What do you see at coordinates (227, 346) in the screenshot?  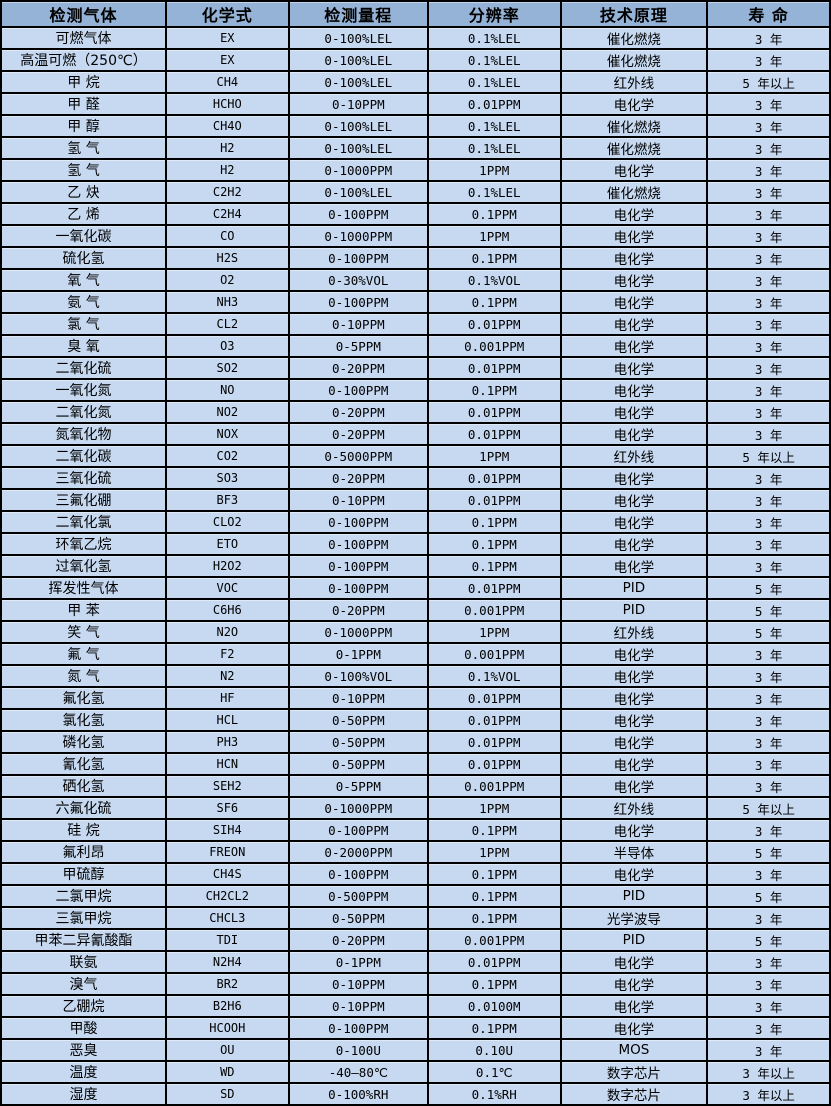 I see `formula-cell: O3` at bounding box center [227, 346].